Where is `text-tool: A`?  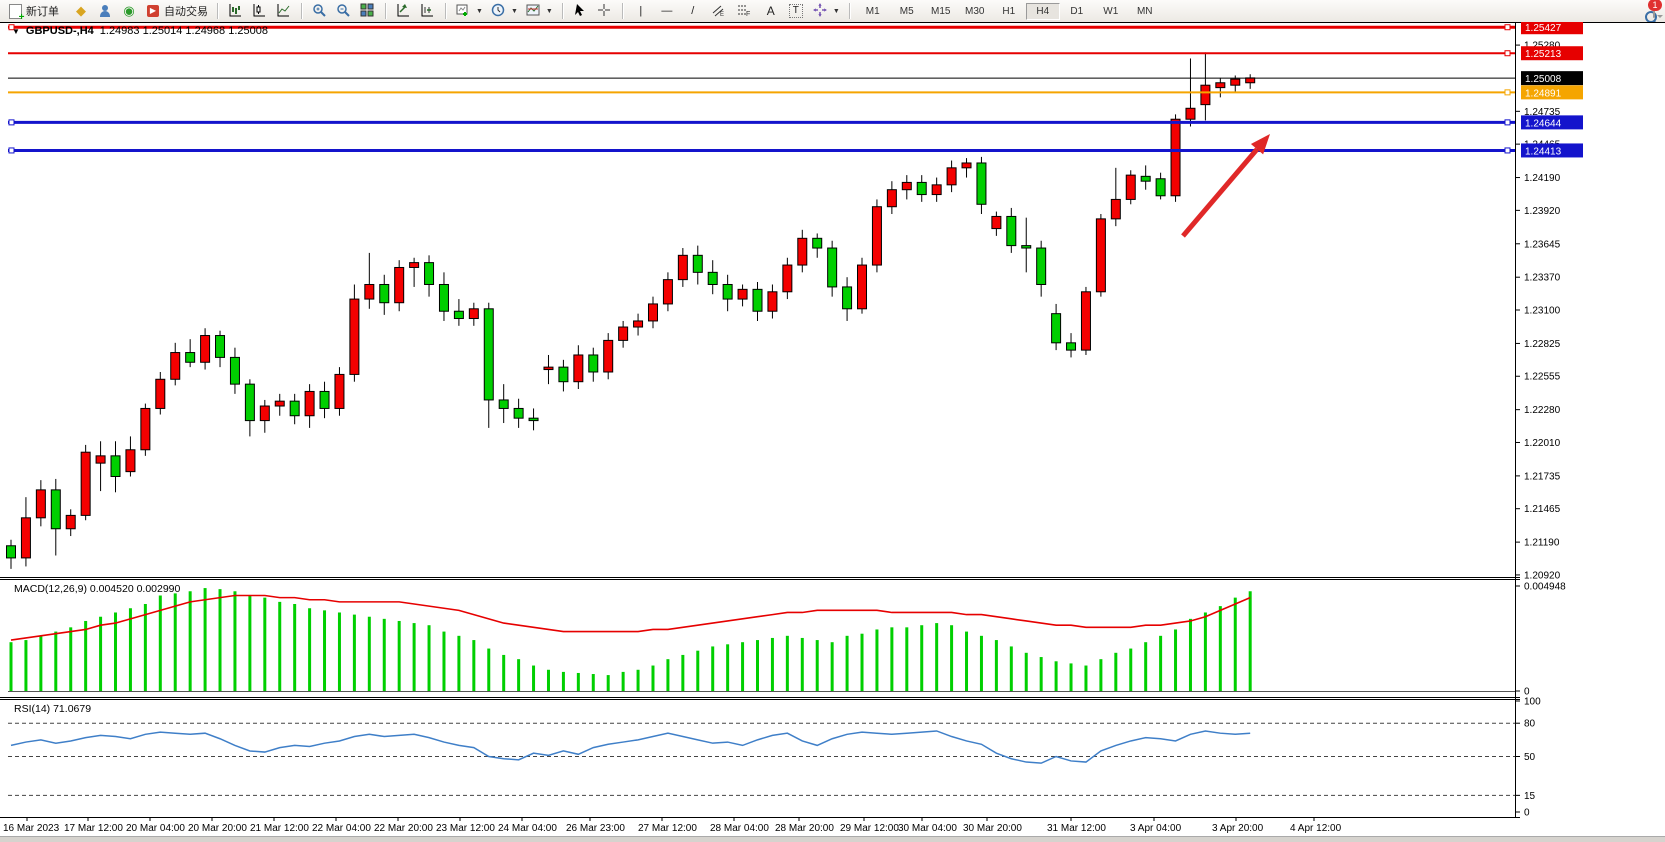
text-tool: A is located at coordinates (771, 11).